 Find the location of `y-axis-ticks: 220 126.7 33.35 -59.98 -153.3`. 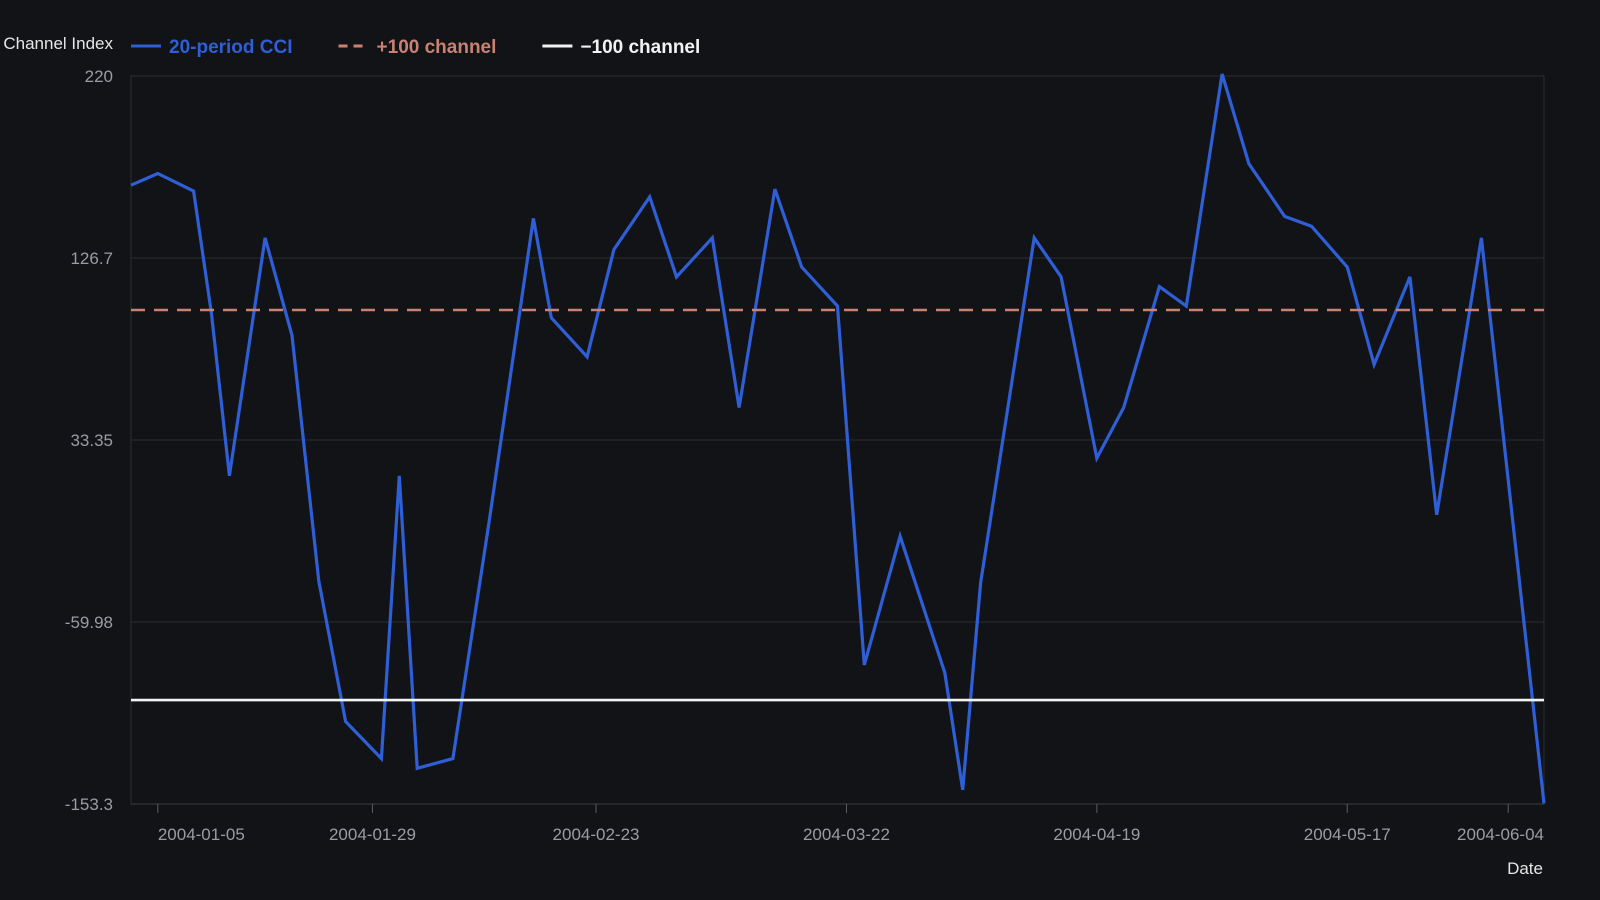

y-axis-ticks: 220 126.7 33.35 -59.98 -153.3 is located at coordinates (89, 440).